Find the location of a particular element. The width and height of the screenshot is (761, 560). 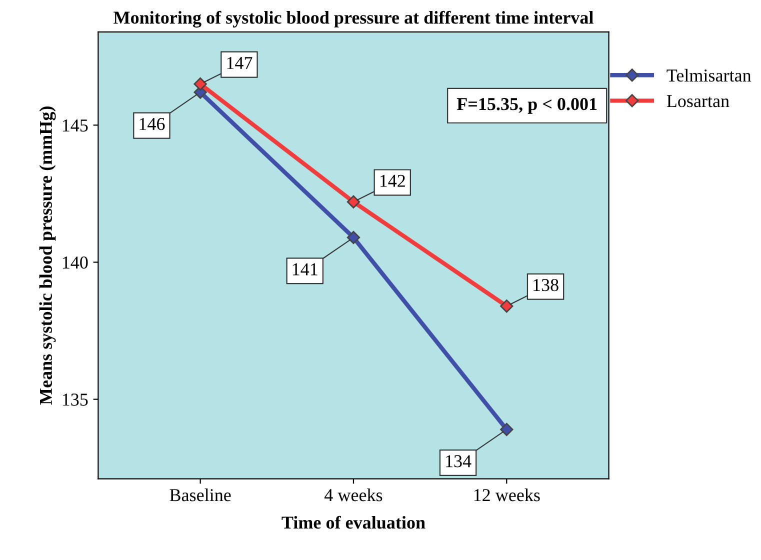

annotation: F=15.35, p < 0.001 is located at coordinates (526, 106).